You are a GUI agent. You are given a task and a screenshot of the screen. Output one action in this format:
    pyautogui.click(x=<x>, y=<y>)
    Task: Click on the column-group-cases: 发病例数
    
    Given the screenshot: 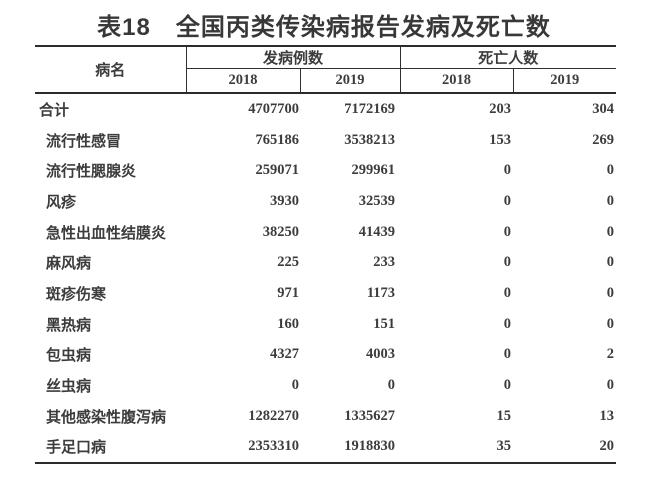 What is the action you would take?
    pyautogui.click(x=293, y=57)
    